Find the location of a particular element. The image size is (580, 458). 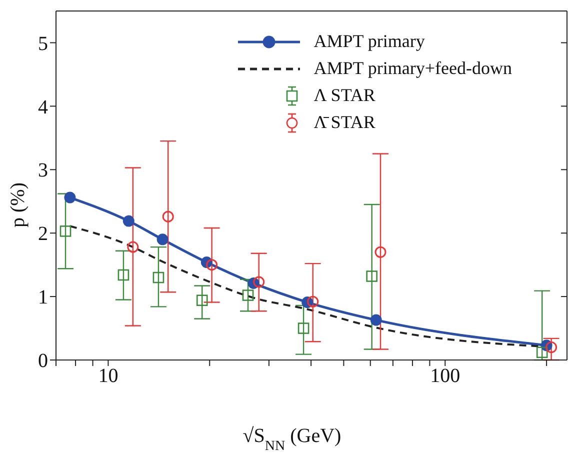

legend-label: AMPT primary is located at coordinates (369, 41).